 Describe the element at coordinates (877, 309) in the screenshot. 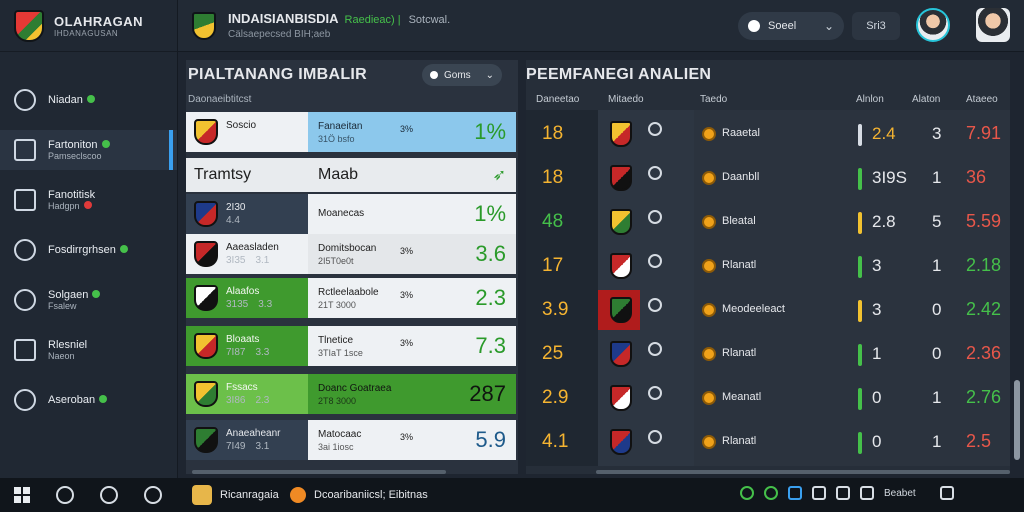

I see `stat-value-1: 3` at that location.